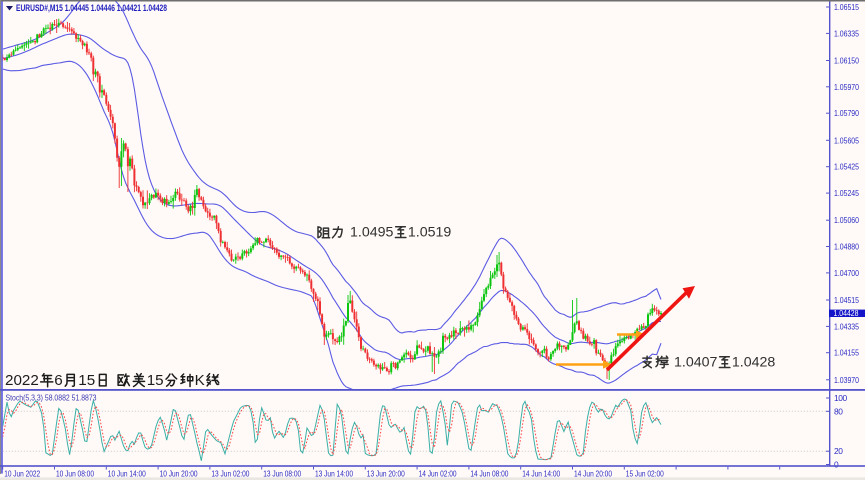 The width and height of the screenshot is (865, 480). I want to click on svg-text: 1.04155, so click(846, 353).